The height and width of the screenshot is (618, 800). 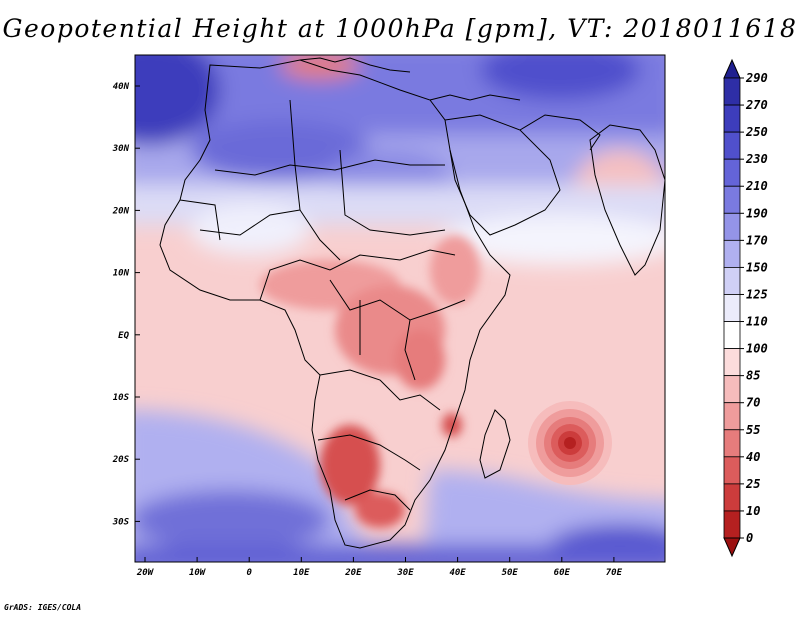 What do you see at coordinates (301, 573) in the screenshot?
I see `x-tick-label: 10E` at bounding box center [301, 573].